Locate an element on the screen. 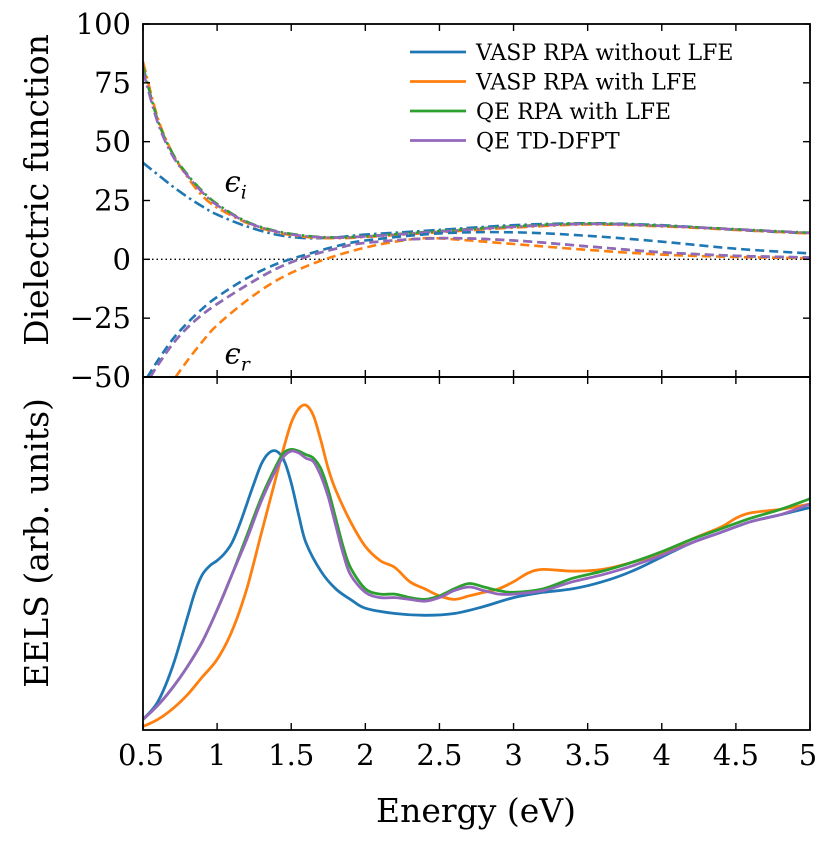 This screenshot has width=832, height=842. x-tick-label: 2 is located at coordinates (365, 755).